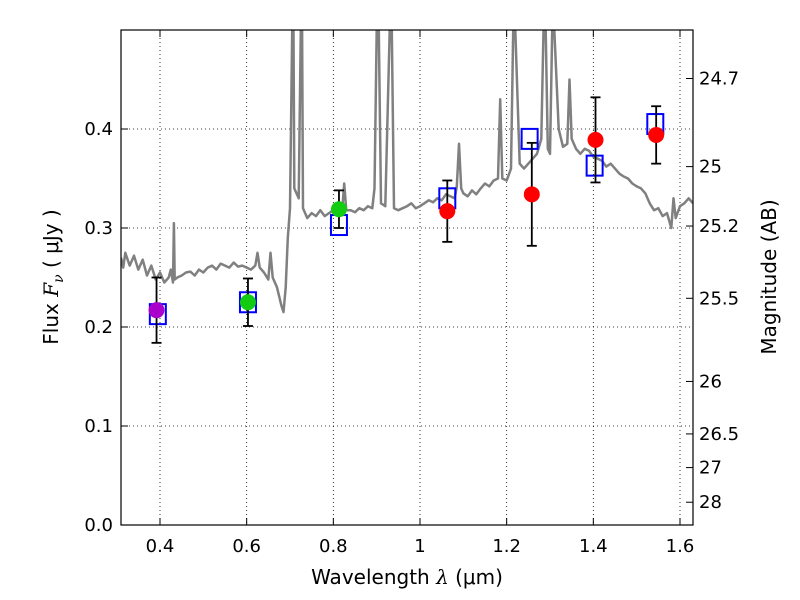 This screenshot has width=800, height=600. I want to click on y2-tick-label: 25, so click(710, 167).